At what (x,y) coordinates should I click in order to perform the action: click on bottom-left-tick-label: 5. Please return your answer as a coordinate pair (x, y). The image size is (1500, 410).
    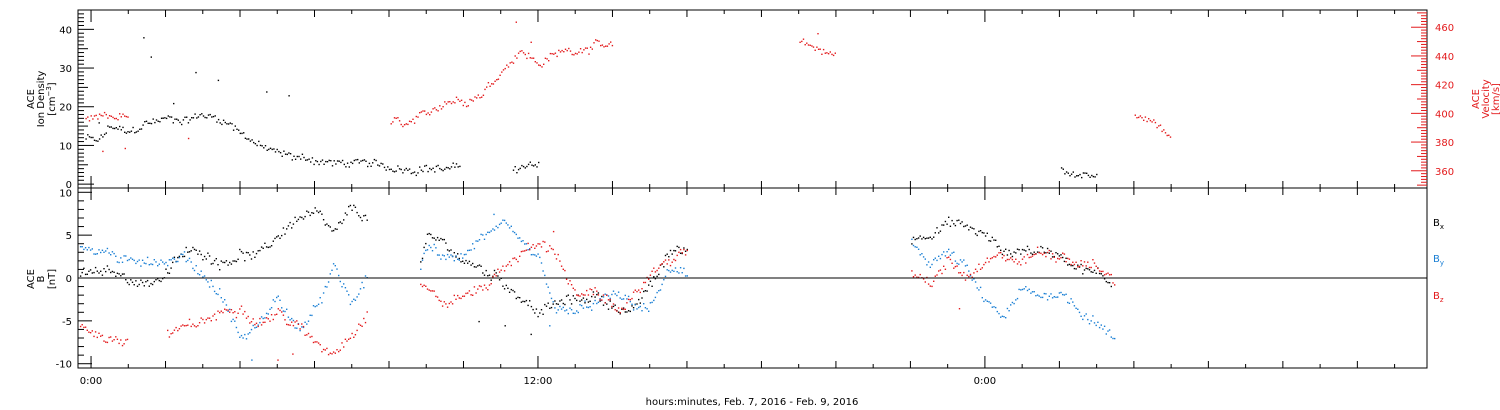
    Looking at the image, I should click on (69, 236).